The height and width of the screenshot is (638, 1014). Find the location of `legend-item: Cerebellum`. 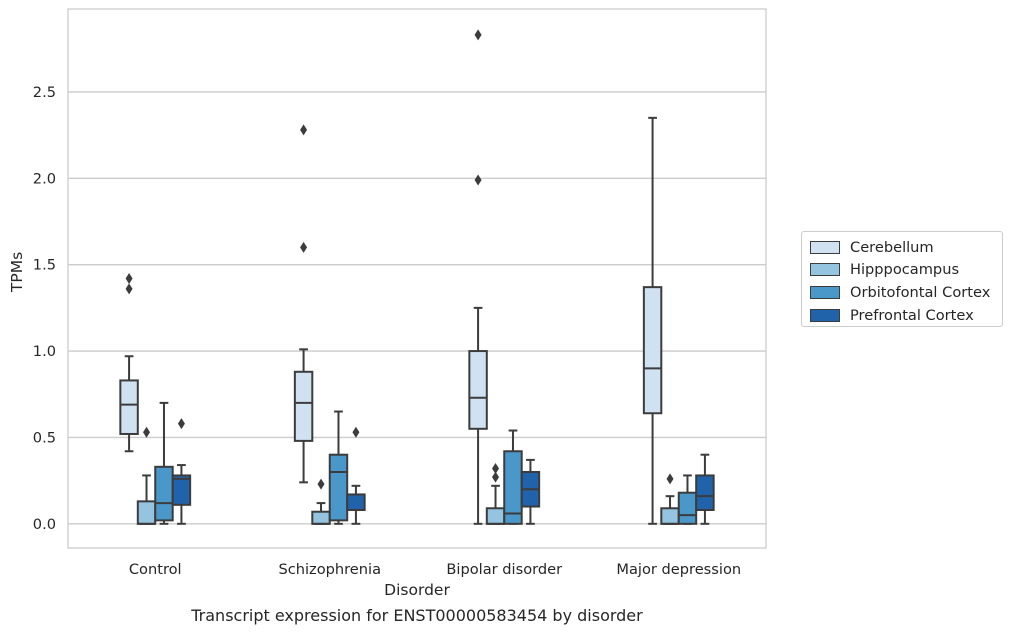

legend-item: Cerebellum is located at coordinates (906, 247).